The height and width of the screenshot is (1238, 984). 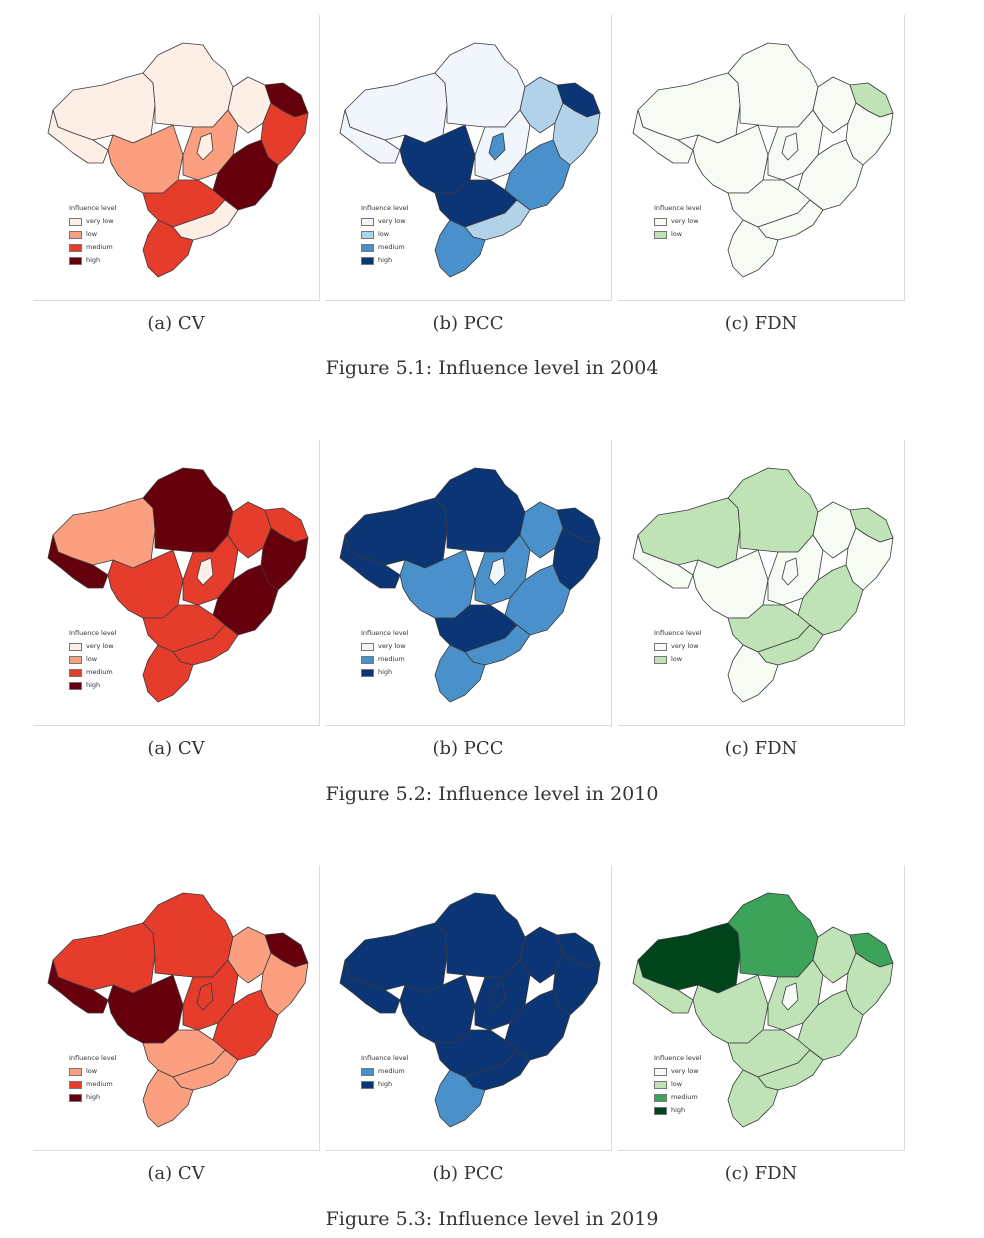 I want to click on map-panel-pcc: Influence level medium high, so click(x=468, y=1008).